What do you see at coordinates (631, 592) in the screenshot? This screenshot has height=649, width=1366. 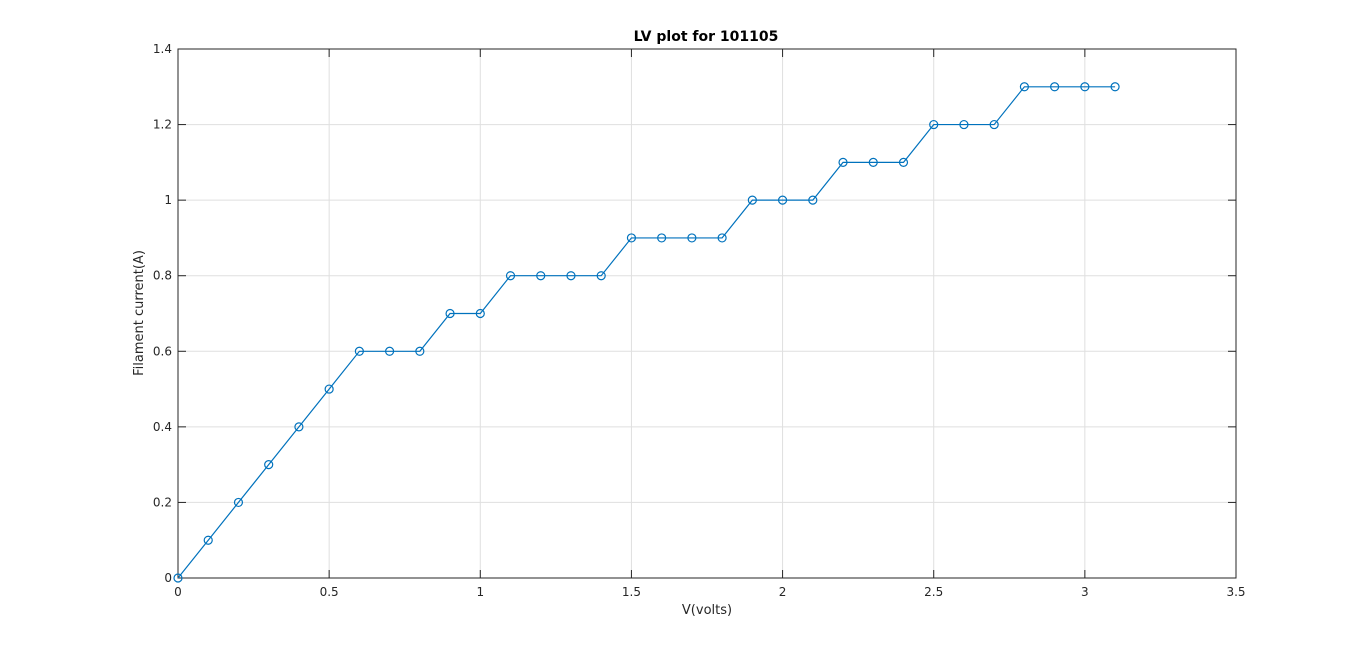 I see `x-tick-label: 1.5` at bounding box center [631, 592].